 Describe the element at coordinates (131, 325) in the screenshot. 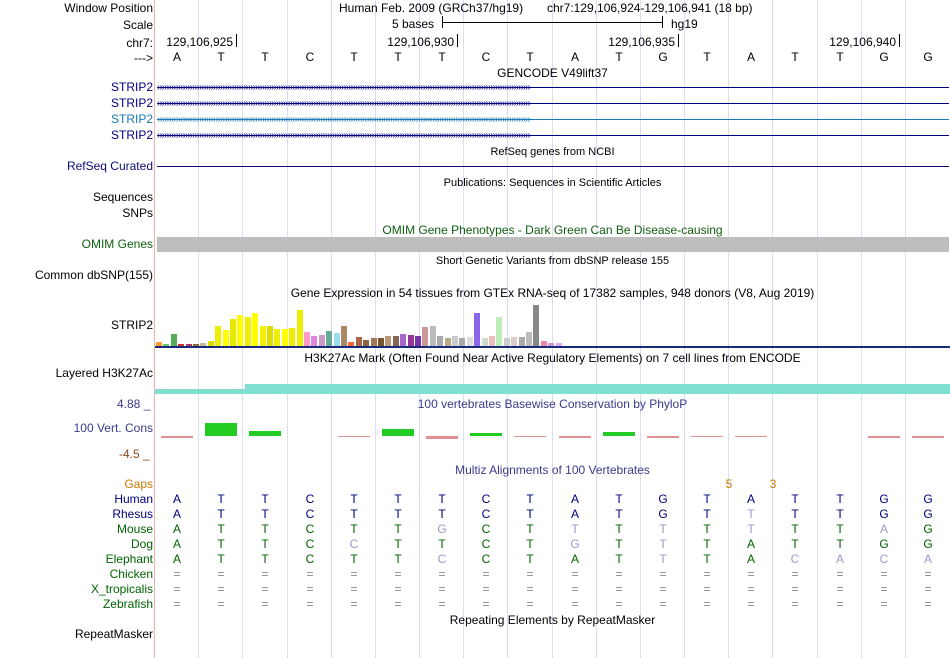

I see `gtex-label: STRIP2` at that location.